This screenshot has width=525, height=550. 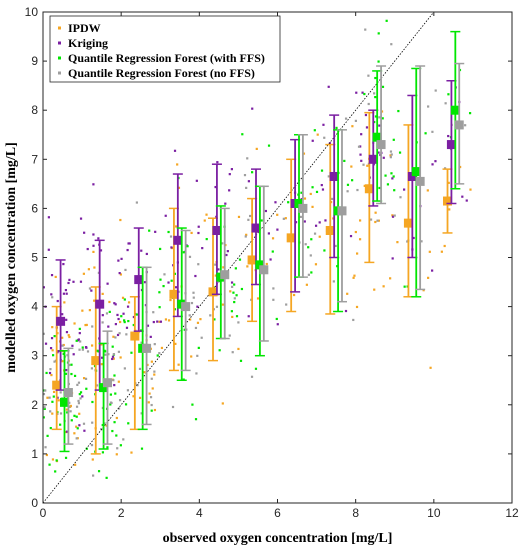 I want to click on x-tick-label: 12, so click(x=512, y=513).